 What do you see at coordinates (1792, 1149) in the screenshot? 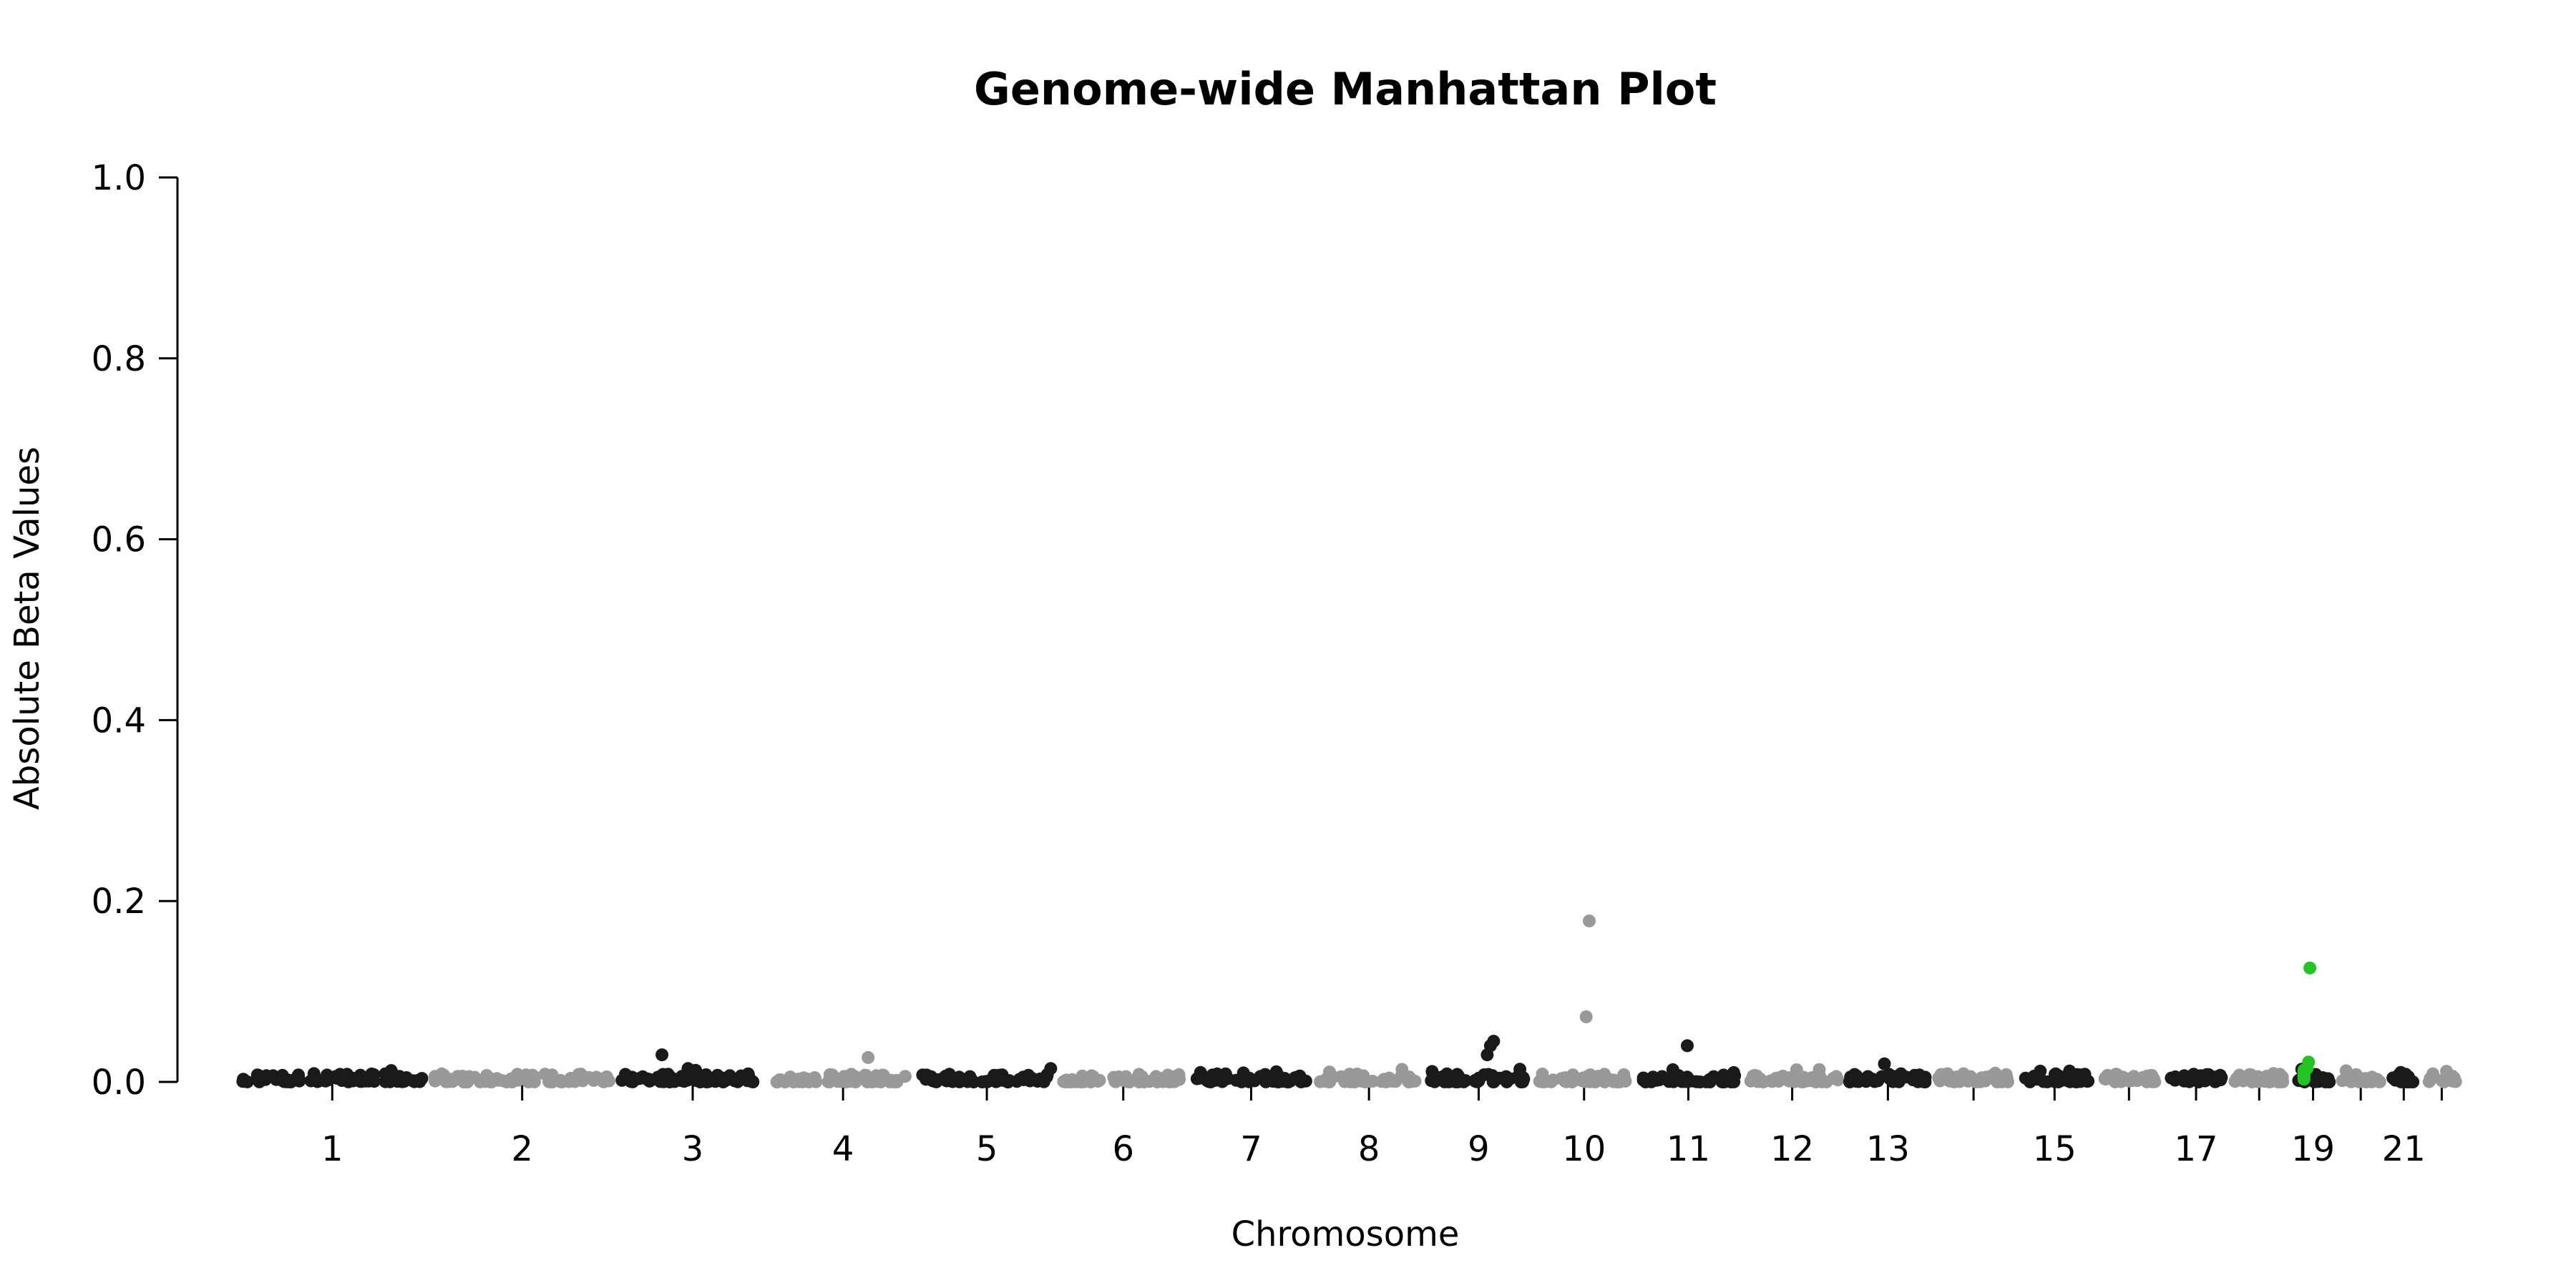
I see `x-tick-label-12: 12` at bounding box center [1792, 1149].